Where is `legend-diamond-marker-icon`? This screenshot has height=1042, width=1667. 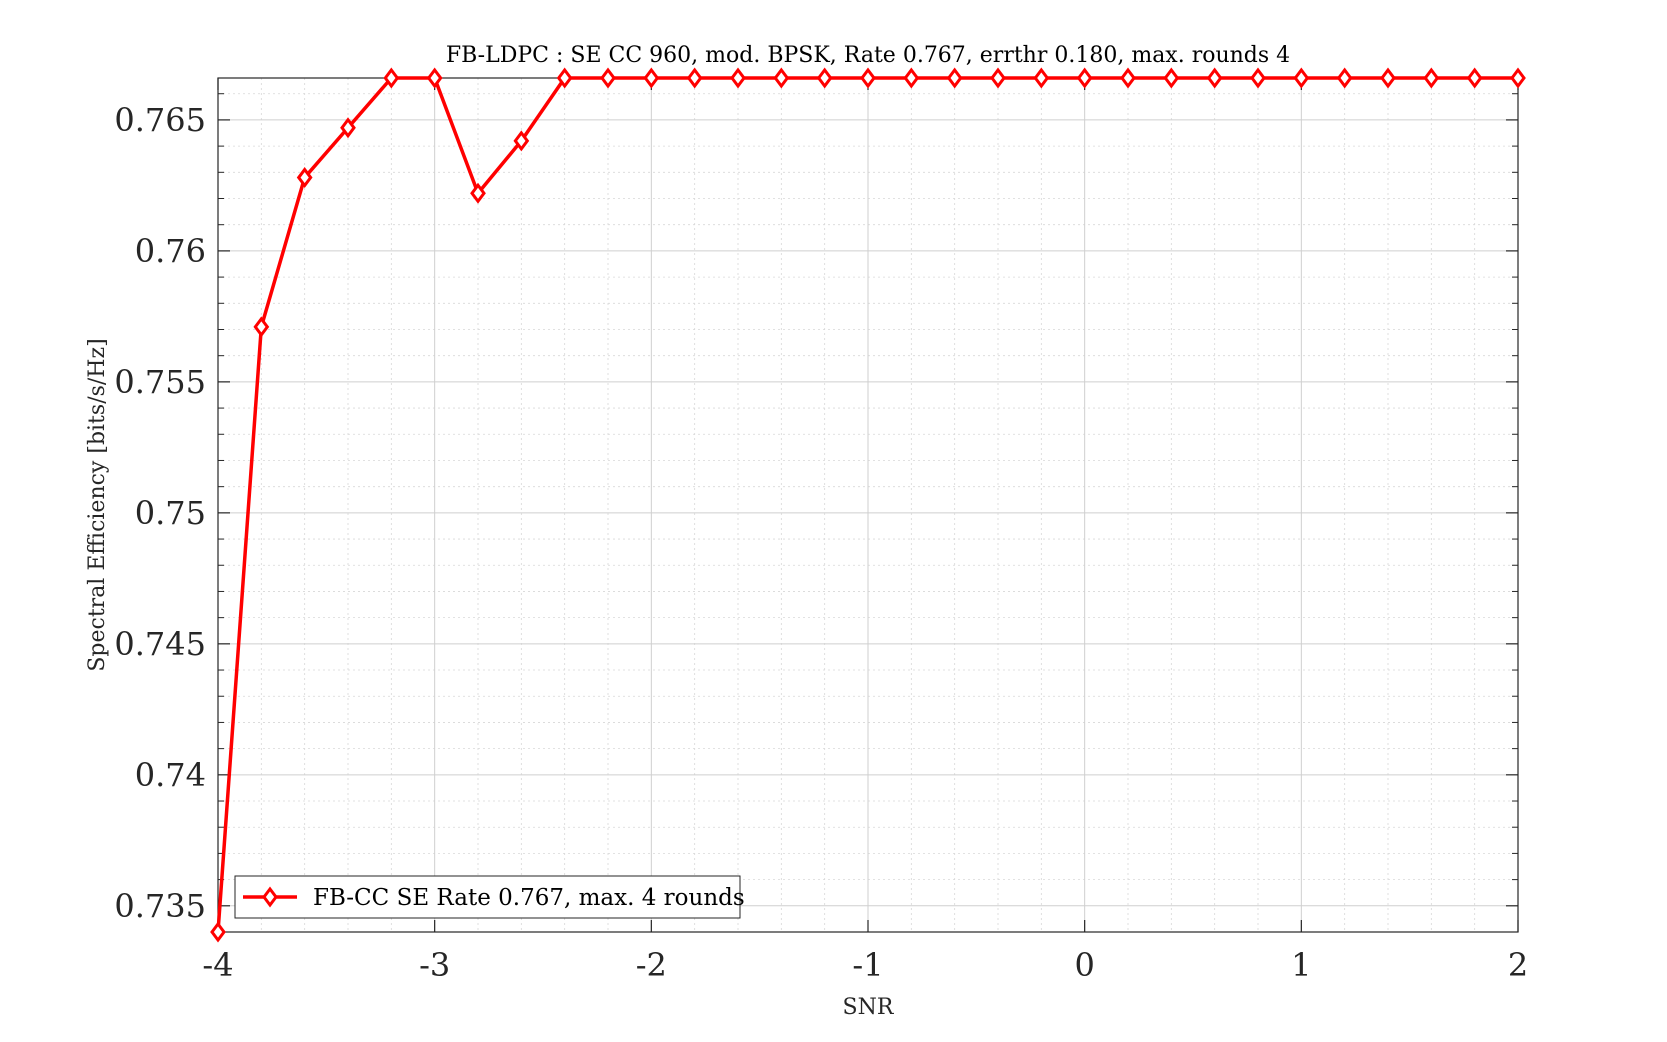 legend-diamond-marker-icon is located at coordinates (270, 897).